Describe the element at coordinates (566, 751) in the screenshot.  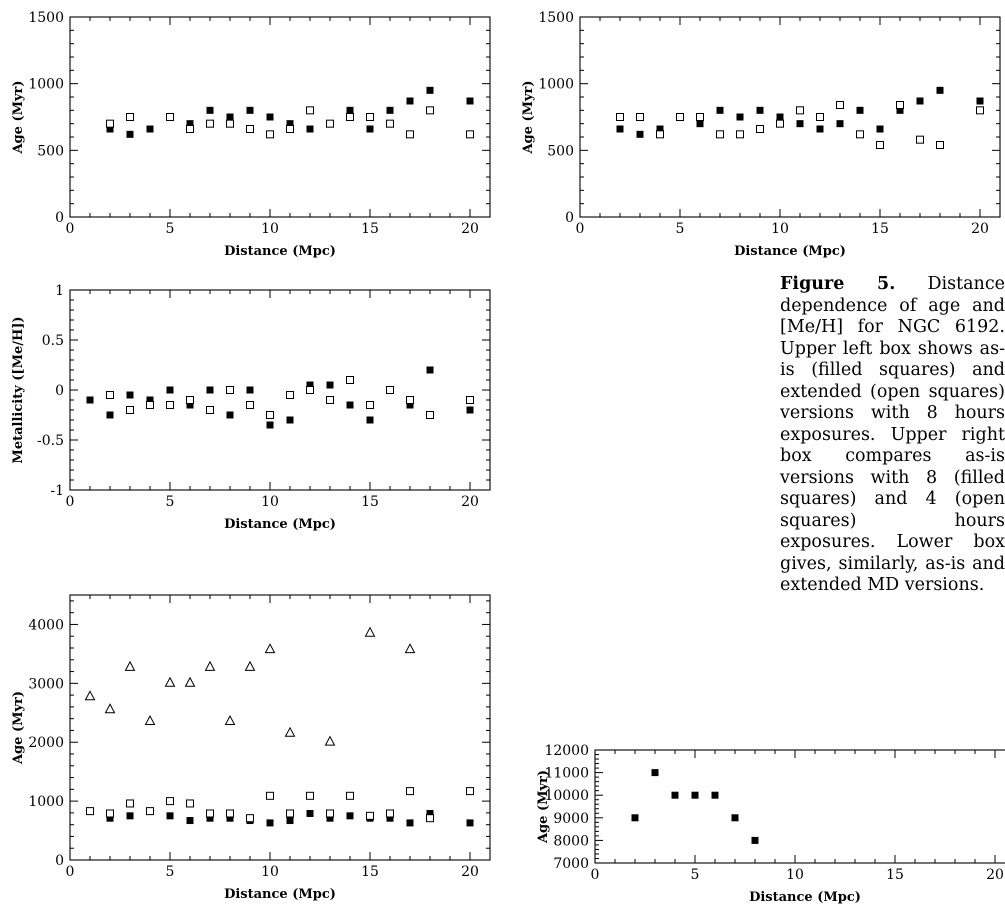
I see `y-tick-label: 12000` at that location.